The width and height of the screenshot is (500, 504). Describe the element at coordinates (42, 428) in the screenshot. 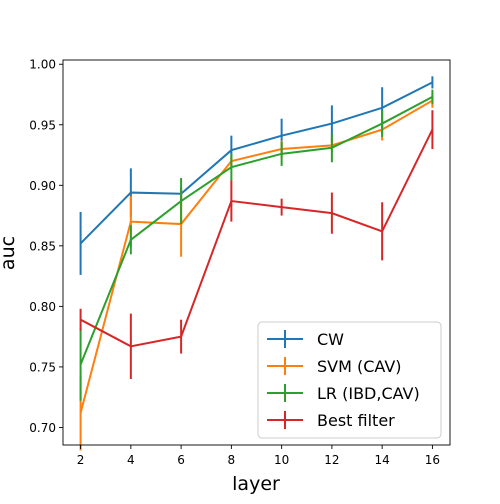

I see `y-tick-label: 0.70` at that location.